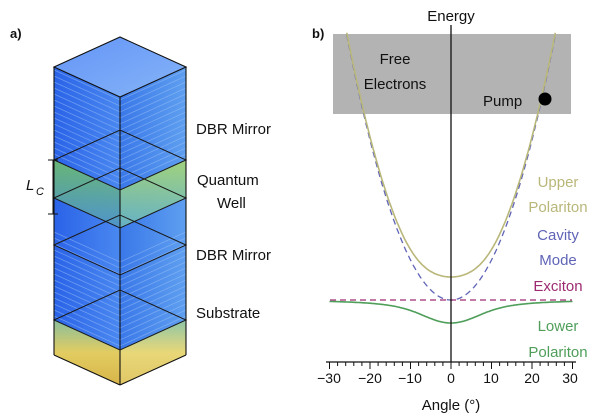 The height and width of the screenshot is (418, 613). I want to click on tick-label: −20, so click(370, 378).